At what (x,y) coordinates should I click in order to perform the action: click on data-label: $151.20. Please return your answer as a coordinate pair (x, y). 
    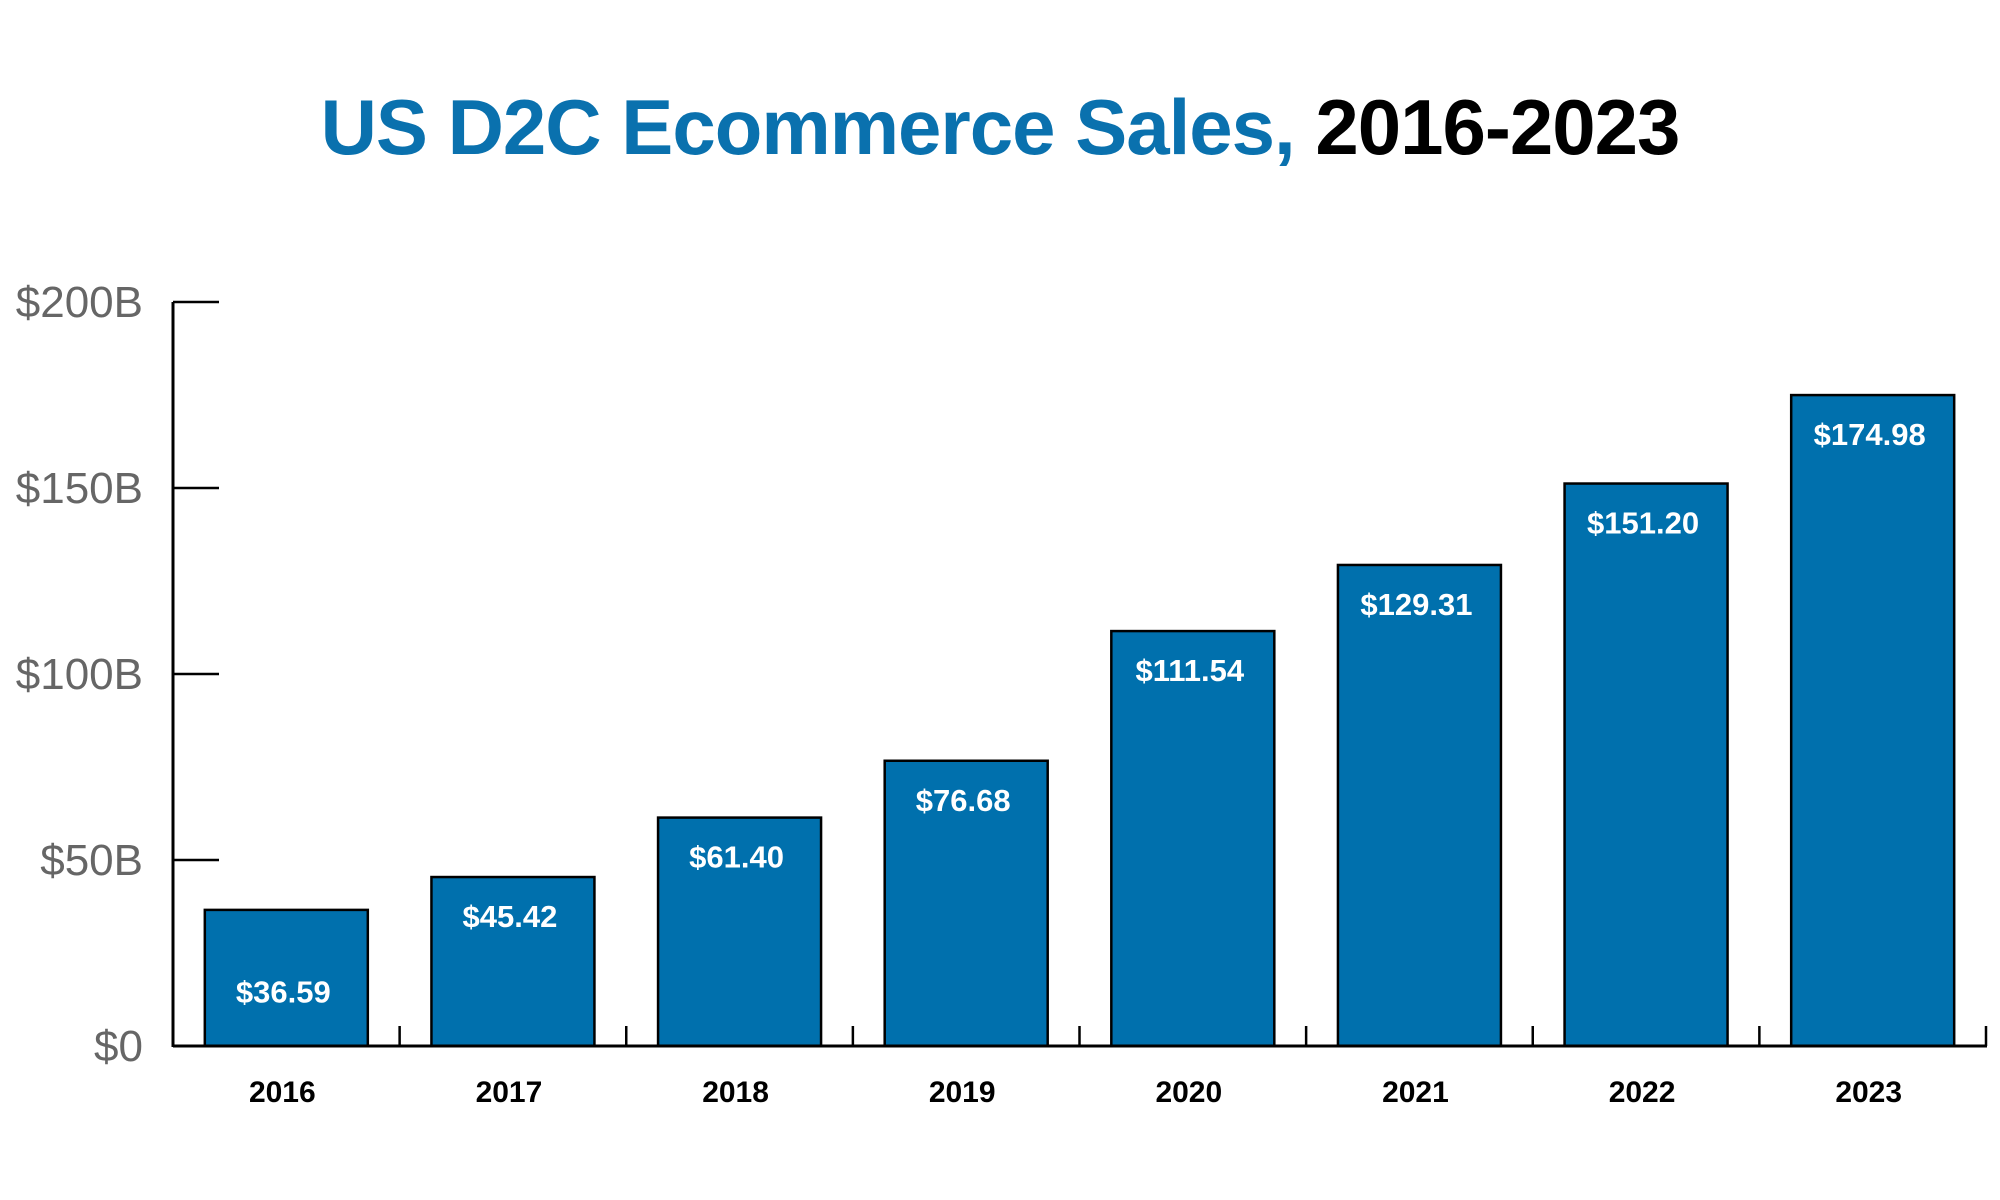
    Looking at the image, I should click on (1643, 523).